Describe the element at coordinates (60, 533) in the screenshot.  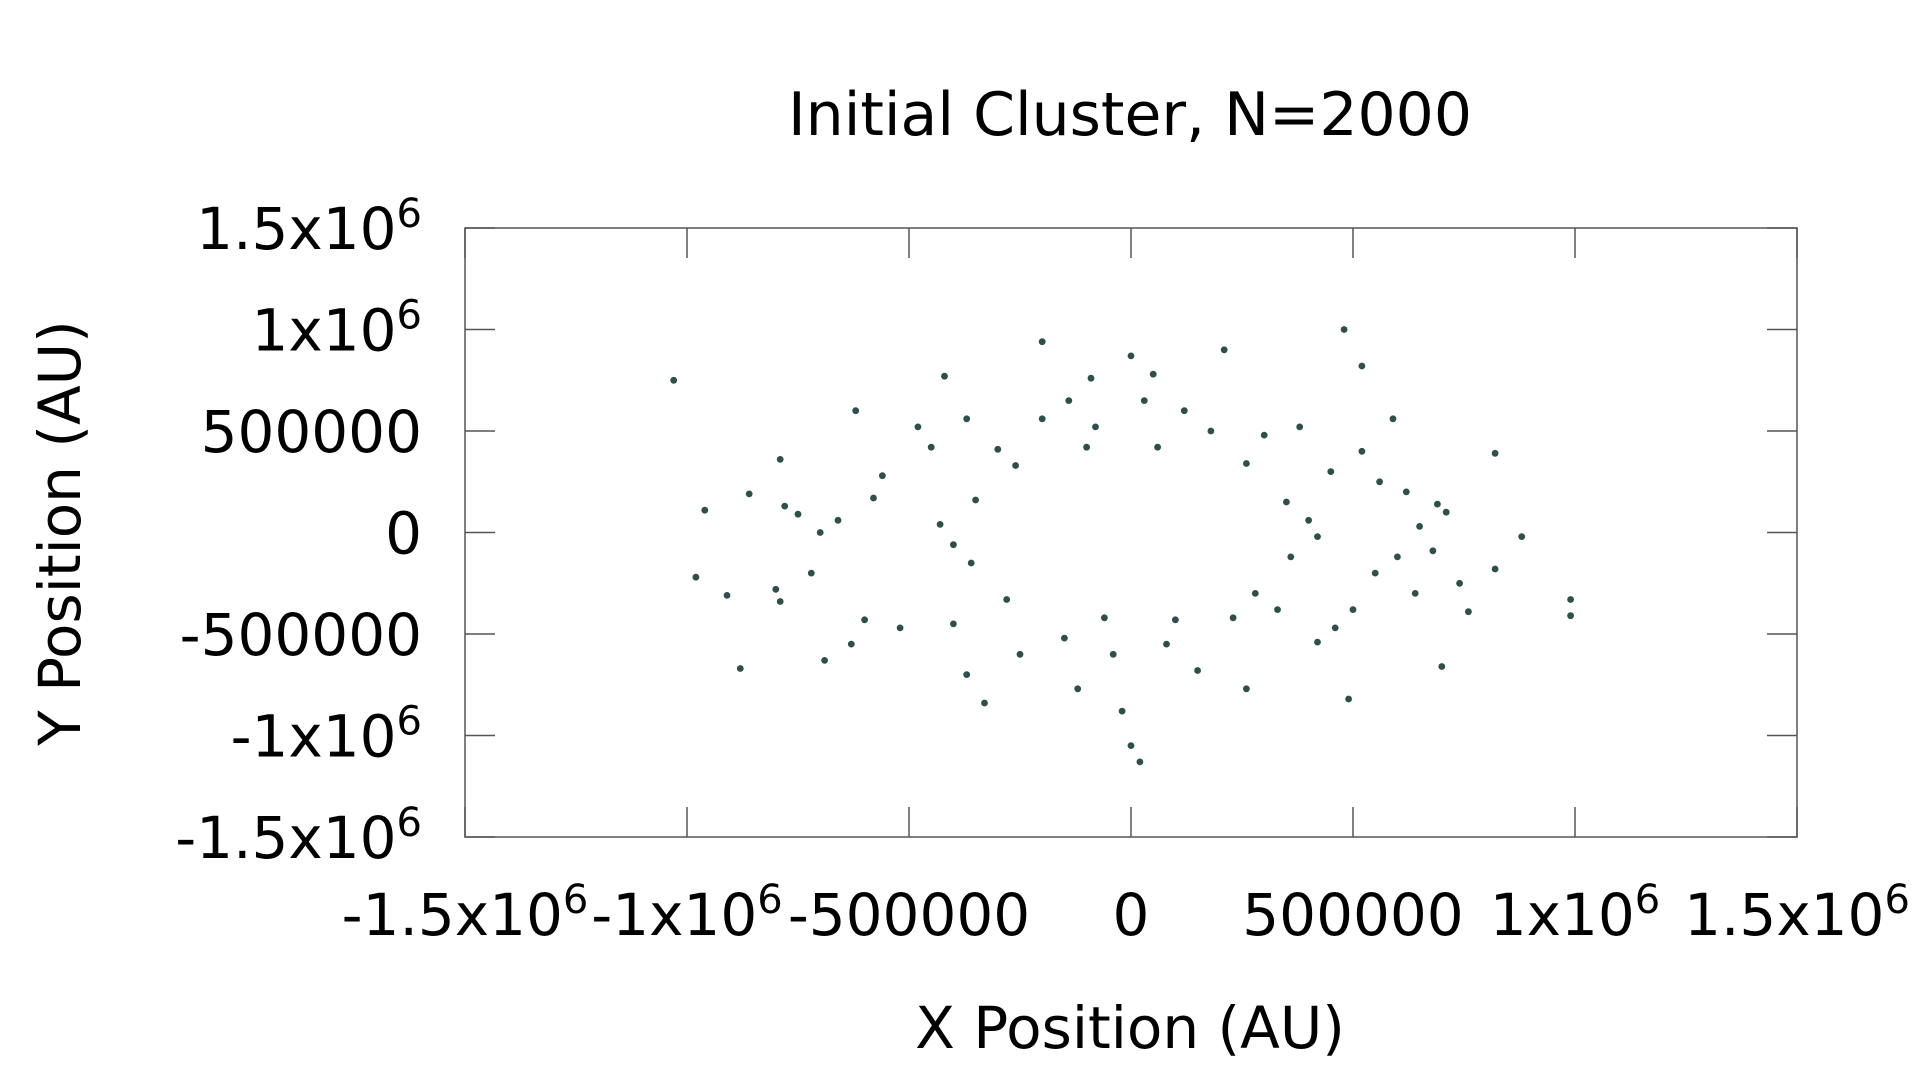
I see `y-axis-label: Y Position (AU)` at that location.